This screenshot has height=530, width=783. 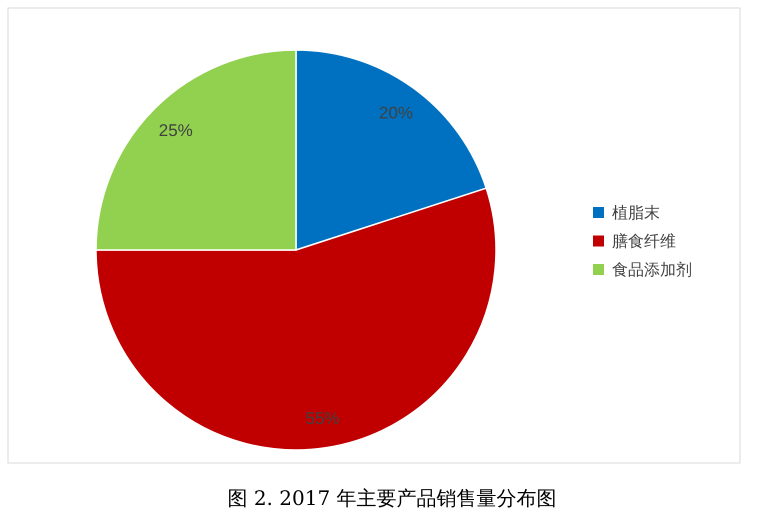 I want to click on legend-label: 食品添加剂, so click(x=652, y=269).